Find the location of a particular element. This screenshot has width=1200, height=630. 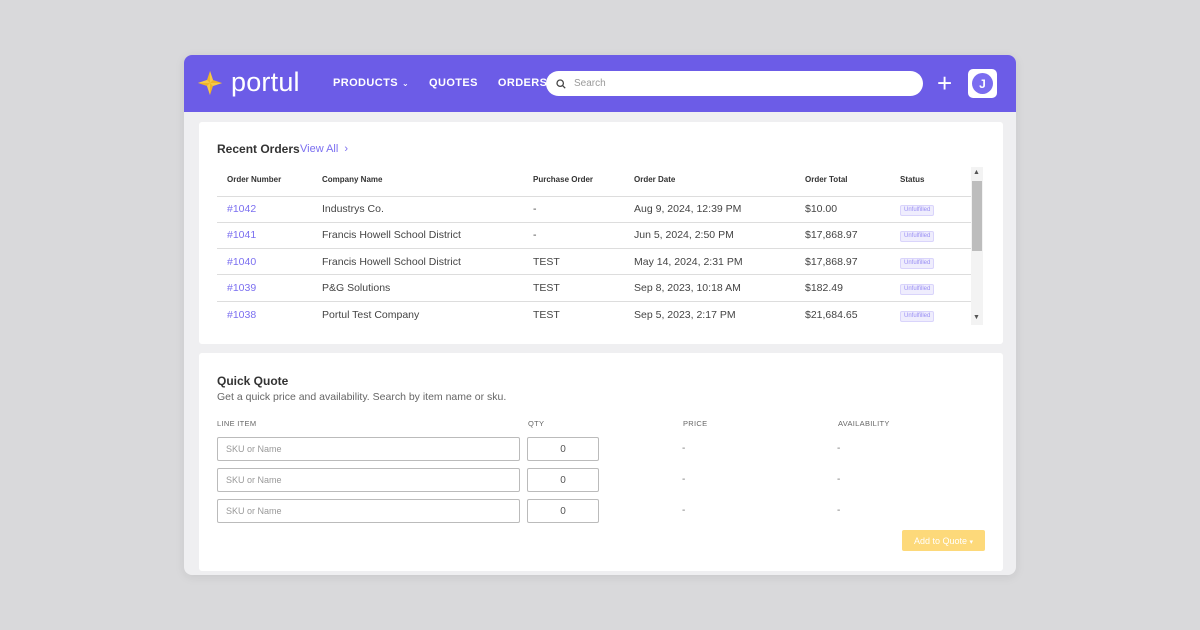

star-logo-icon is located at coordinates (210, 83).